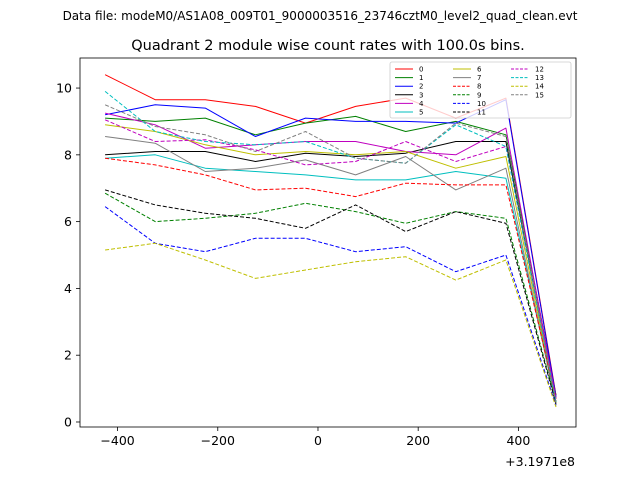 Image resolution: width=640 pixels, height=480 pixels. Describe the element at coordinates (479, 87) in the screenshot. I see `legend-label-8: 8` at that location.